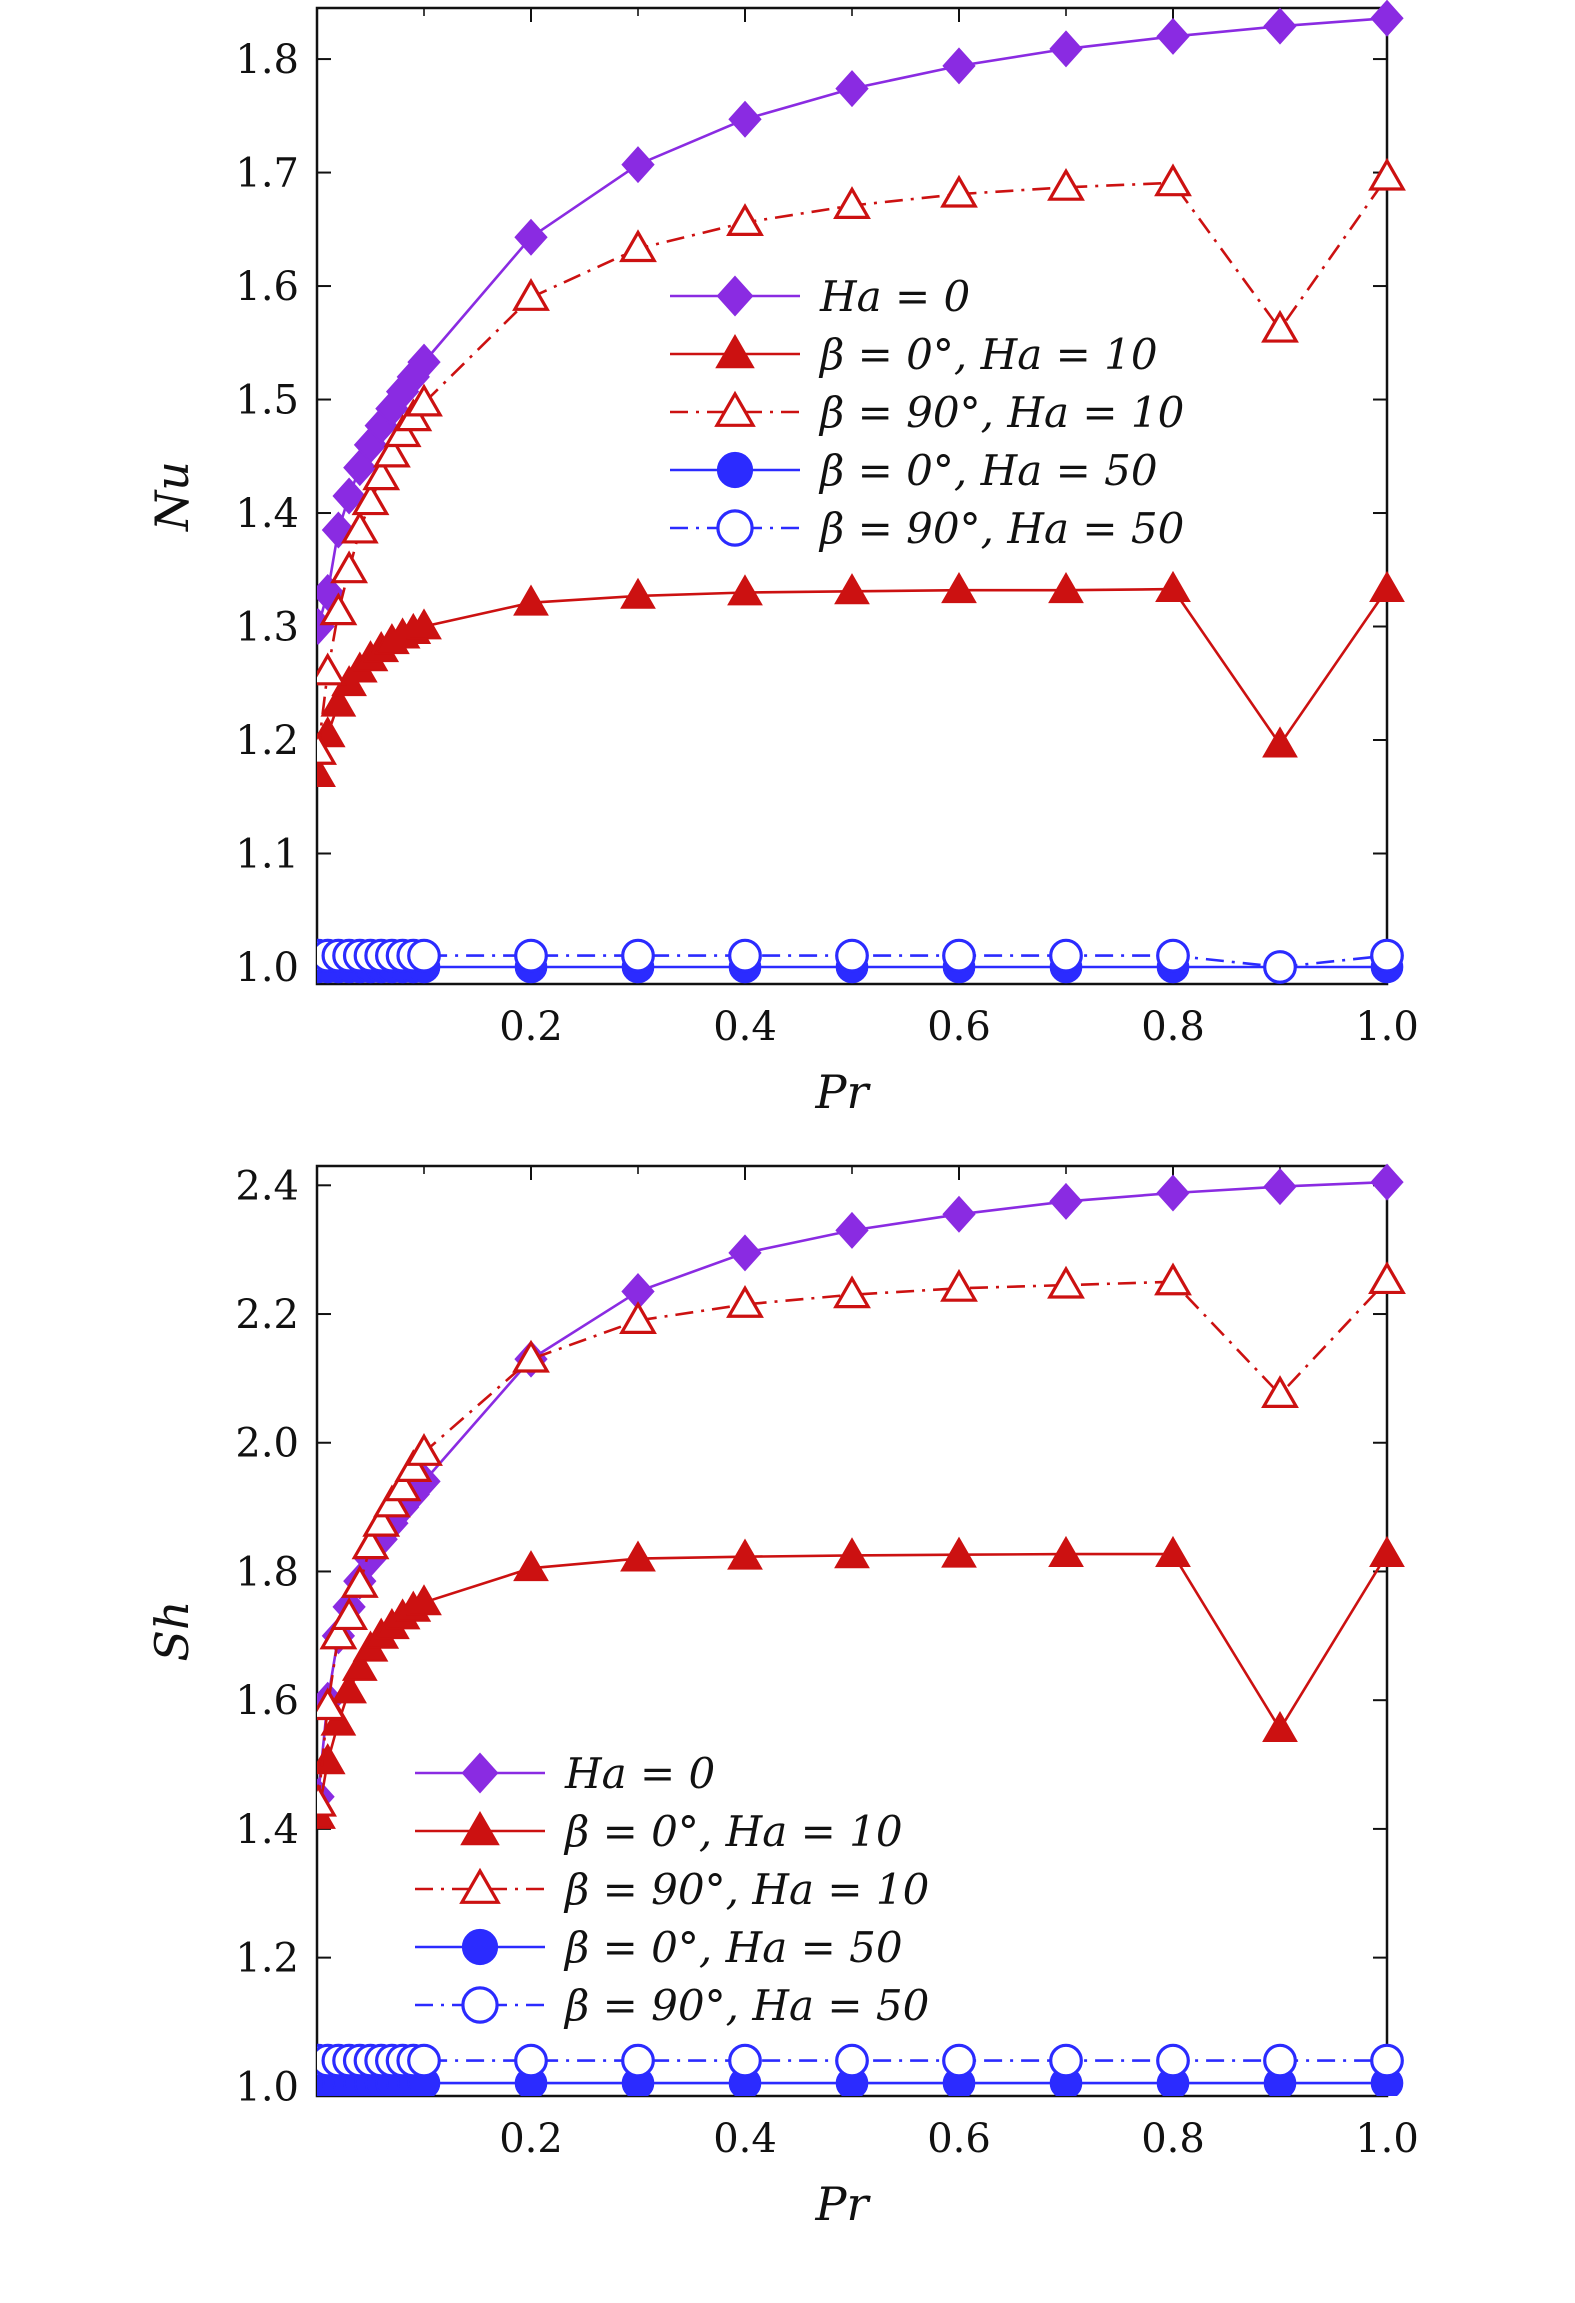 This screenshot has height=2303, width=1575. Describe the element at coordinates (267, 1444) in the screenshot. I see `y-tick-label: 2.0` at that location.